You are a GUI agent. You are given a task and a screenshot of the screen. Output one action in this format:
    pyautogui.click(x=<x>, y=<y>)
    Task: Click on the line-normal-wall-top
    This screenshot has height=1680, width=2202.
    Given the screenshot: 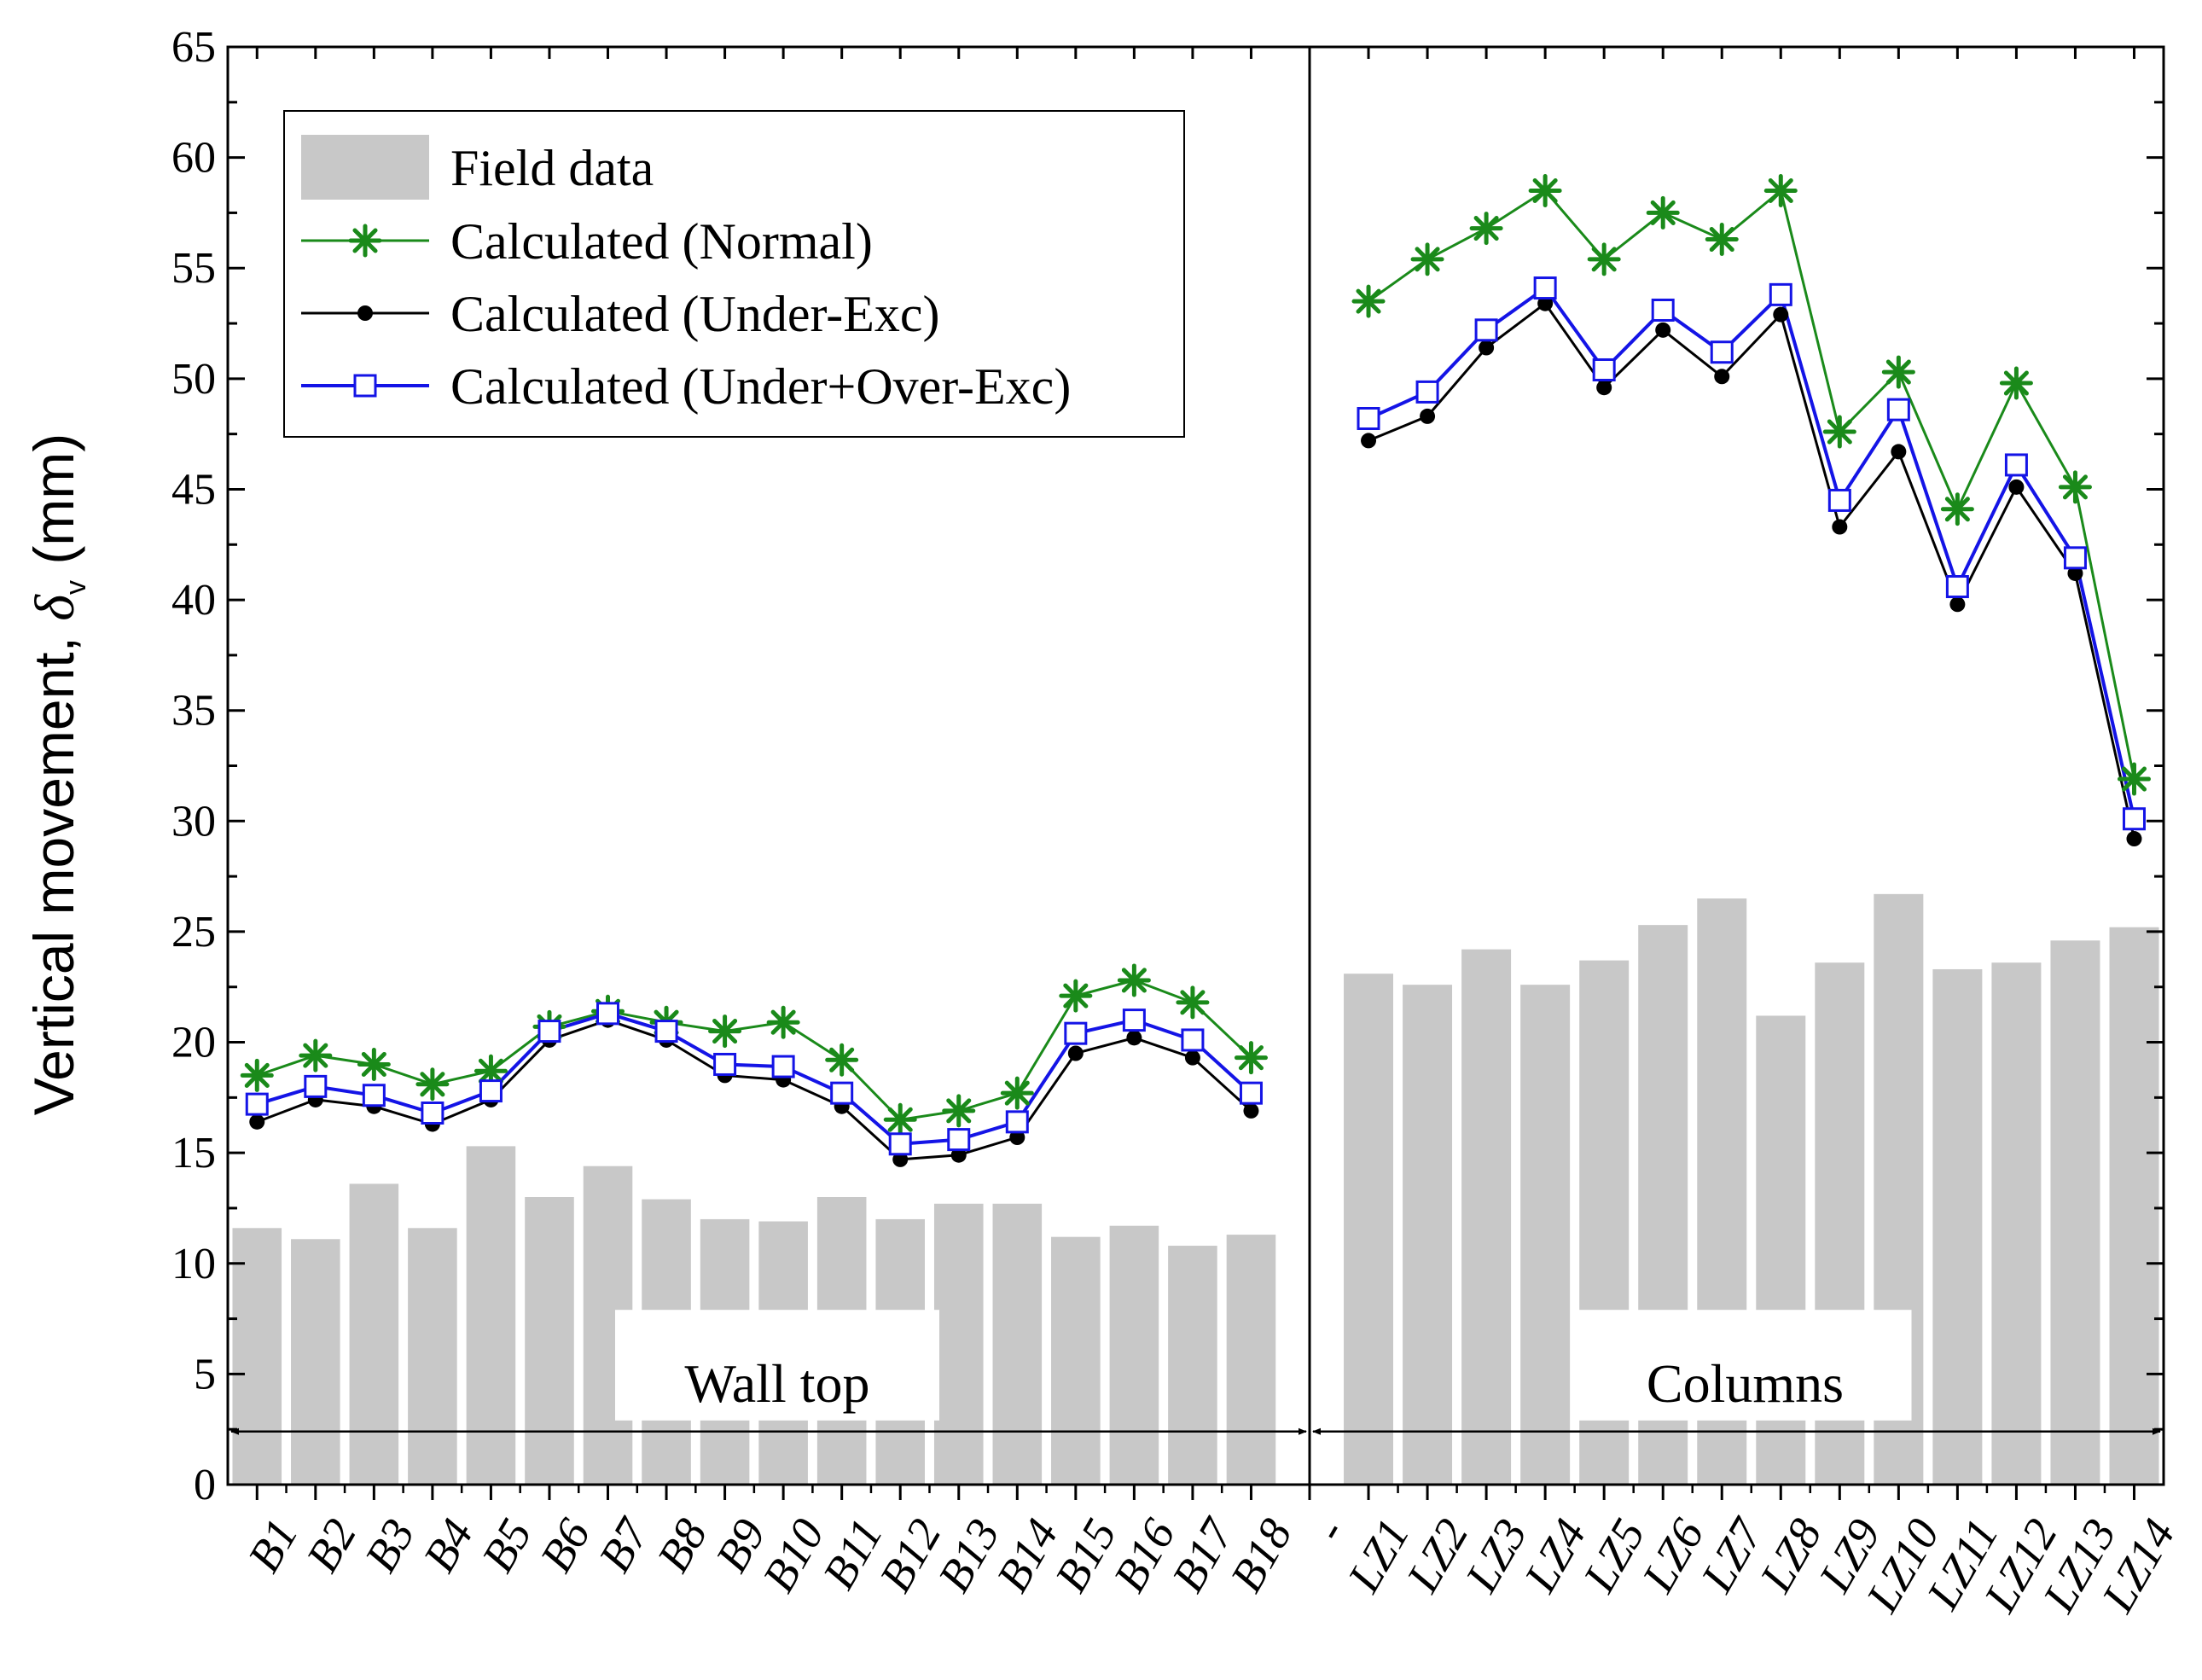 What is the action you would take?
    pyautogui.click(x=754, y=1050)
    